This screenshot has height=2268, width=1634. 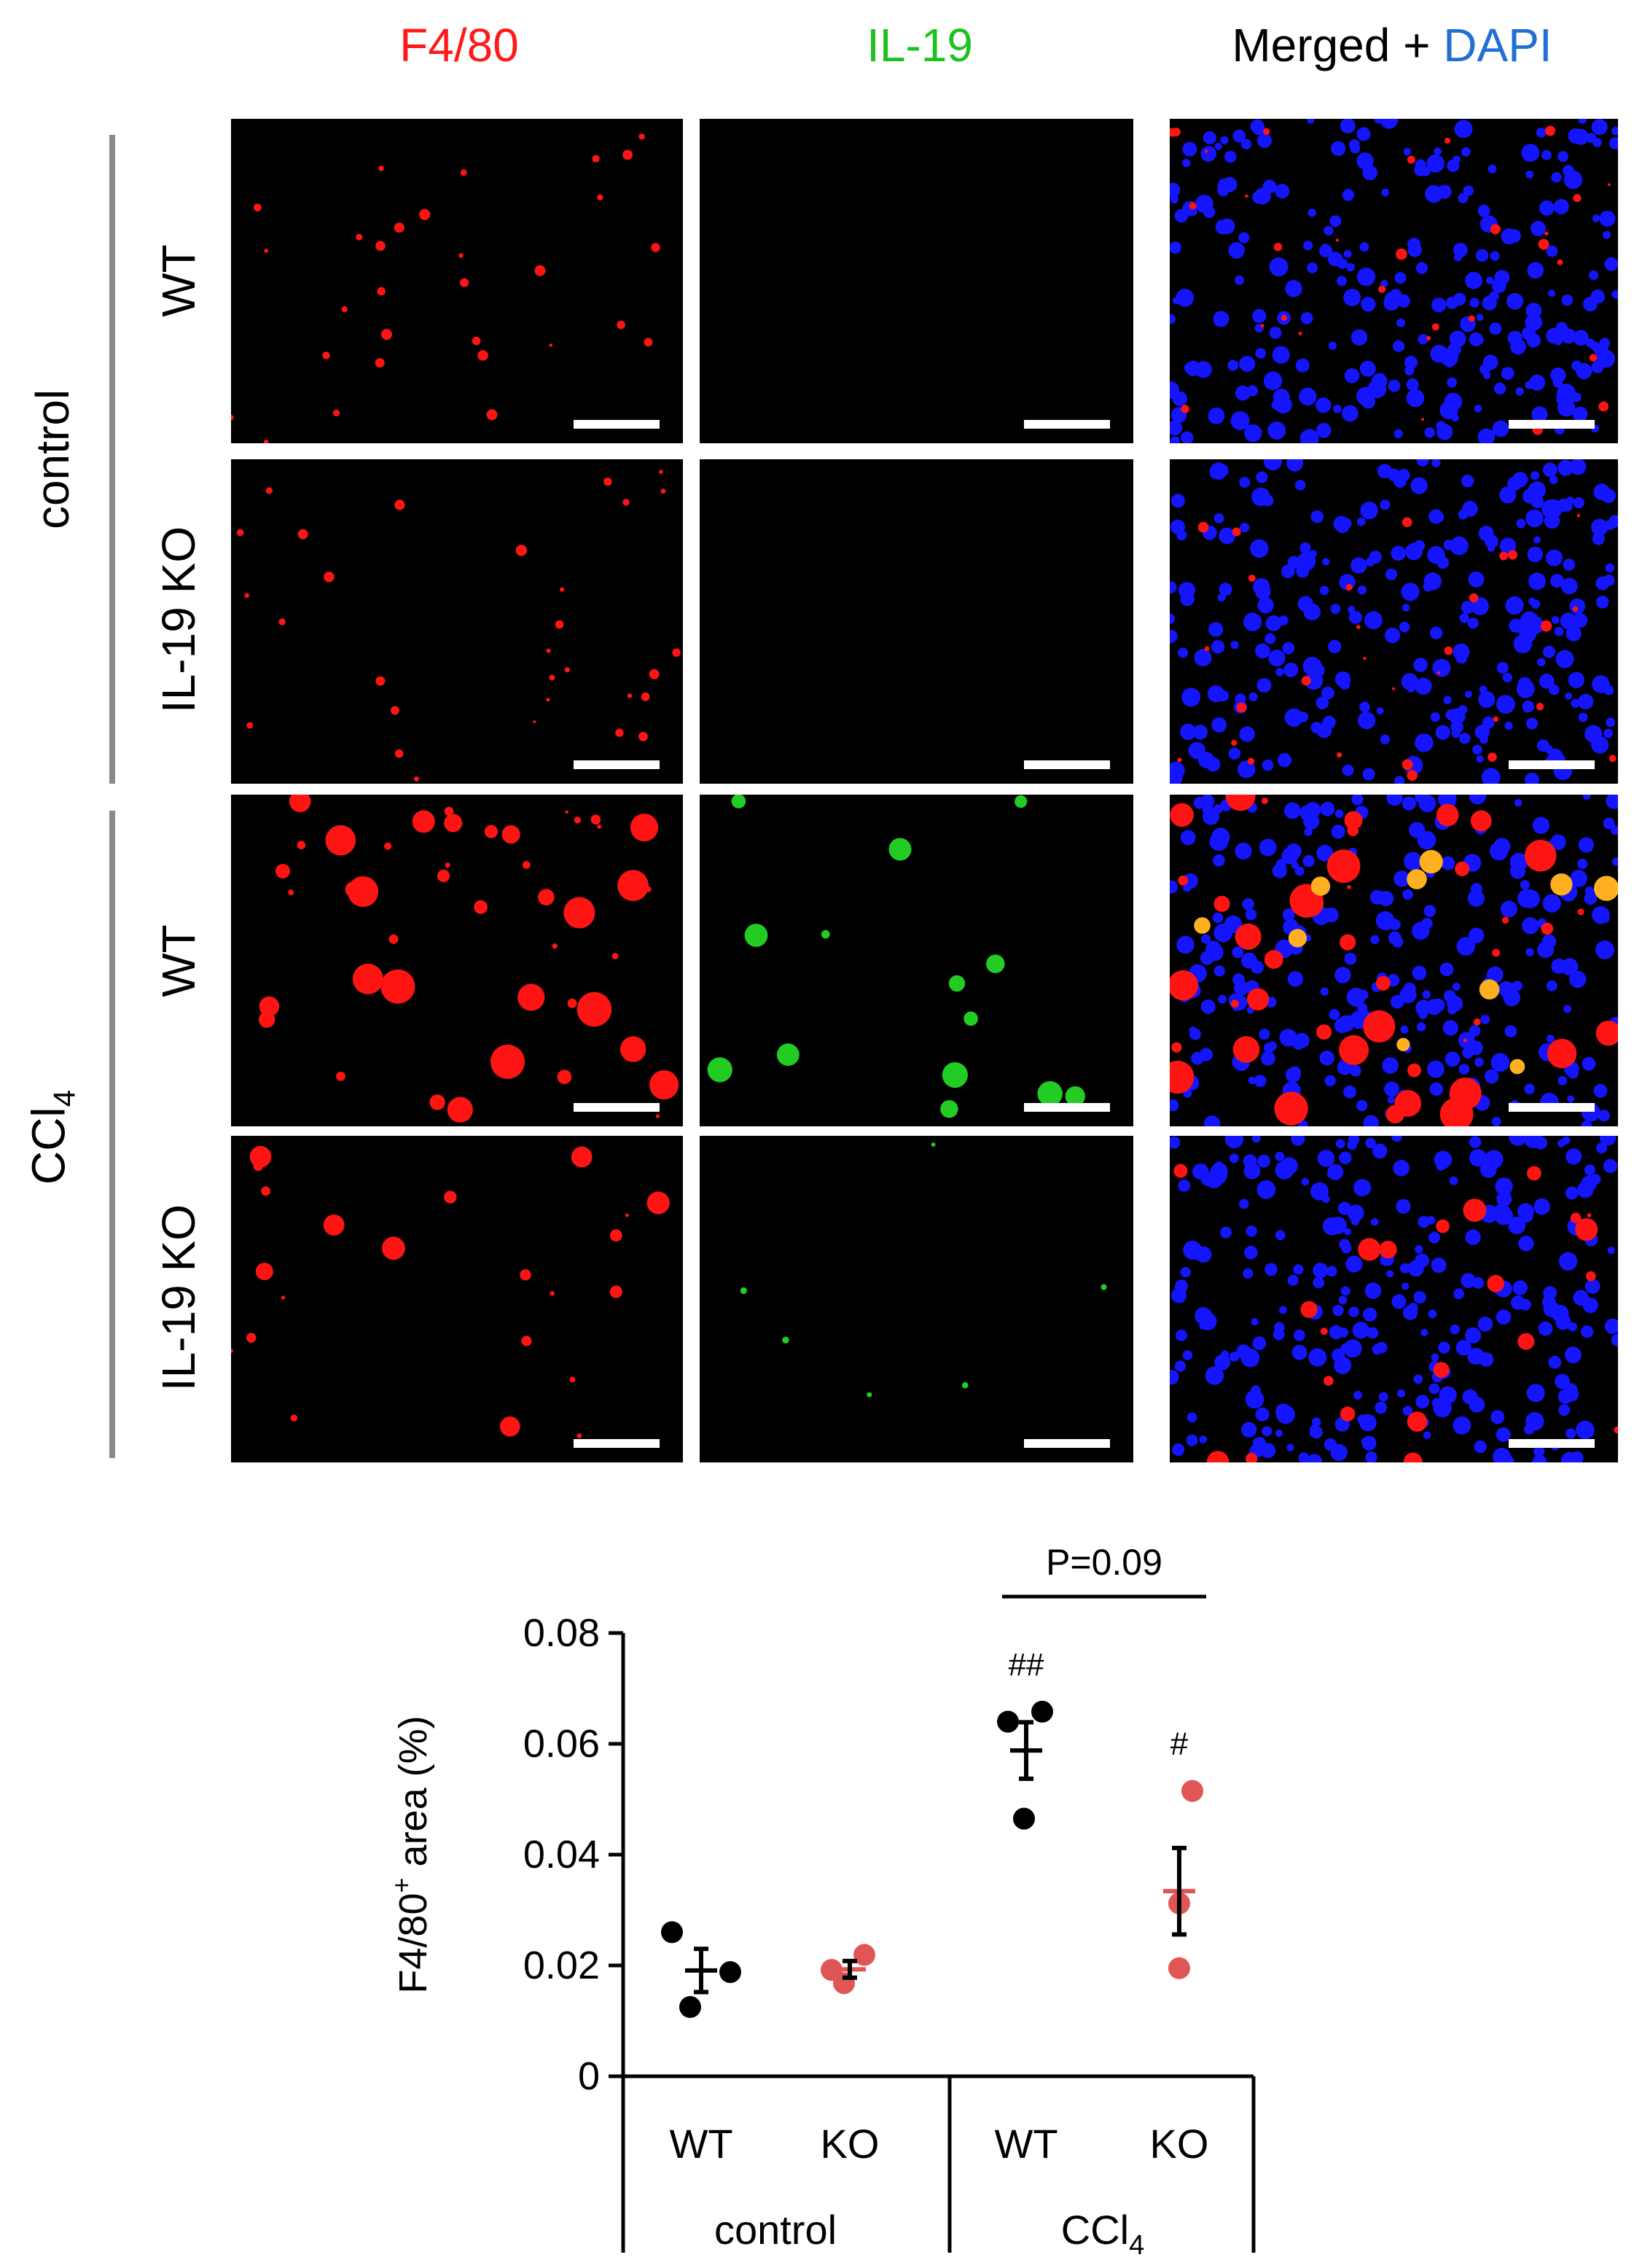 I want to click on micrograph-row2-col1, so click(x=457, y=621).